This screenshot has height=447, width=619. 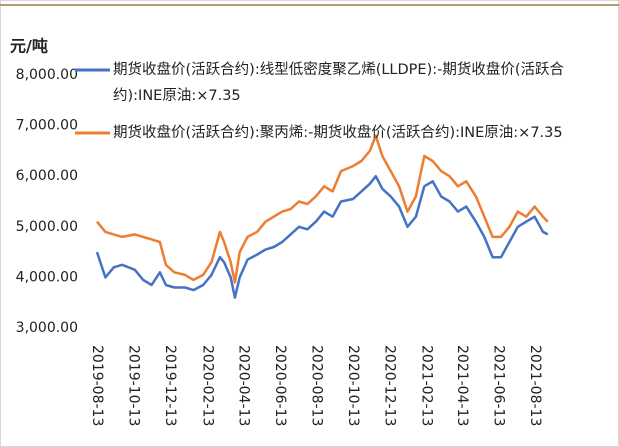 I want to click on x-tick-label: 2019-12-13, so click(x=170, y=385).